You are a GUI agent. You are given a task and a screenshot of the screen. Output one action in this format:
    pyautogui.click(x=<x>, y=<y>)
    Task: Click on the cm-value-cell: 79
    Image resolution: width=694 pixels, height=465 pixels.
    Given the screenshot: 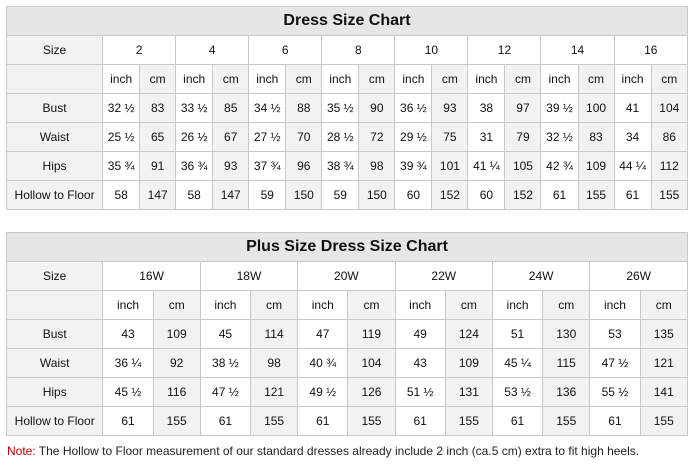 What is the action you would take?
    pyautogui.click(x=523, y=137)
    